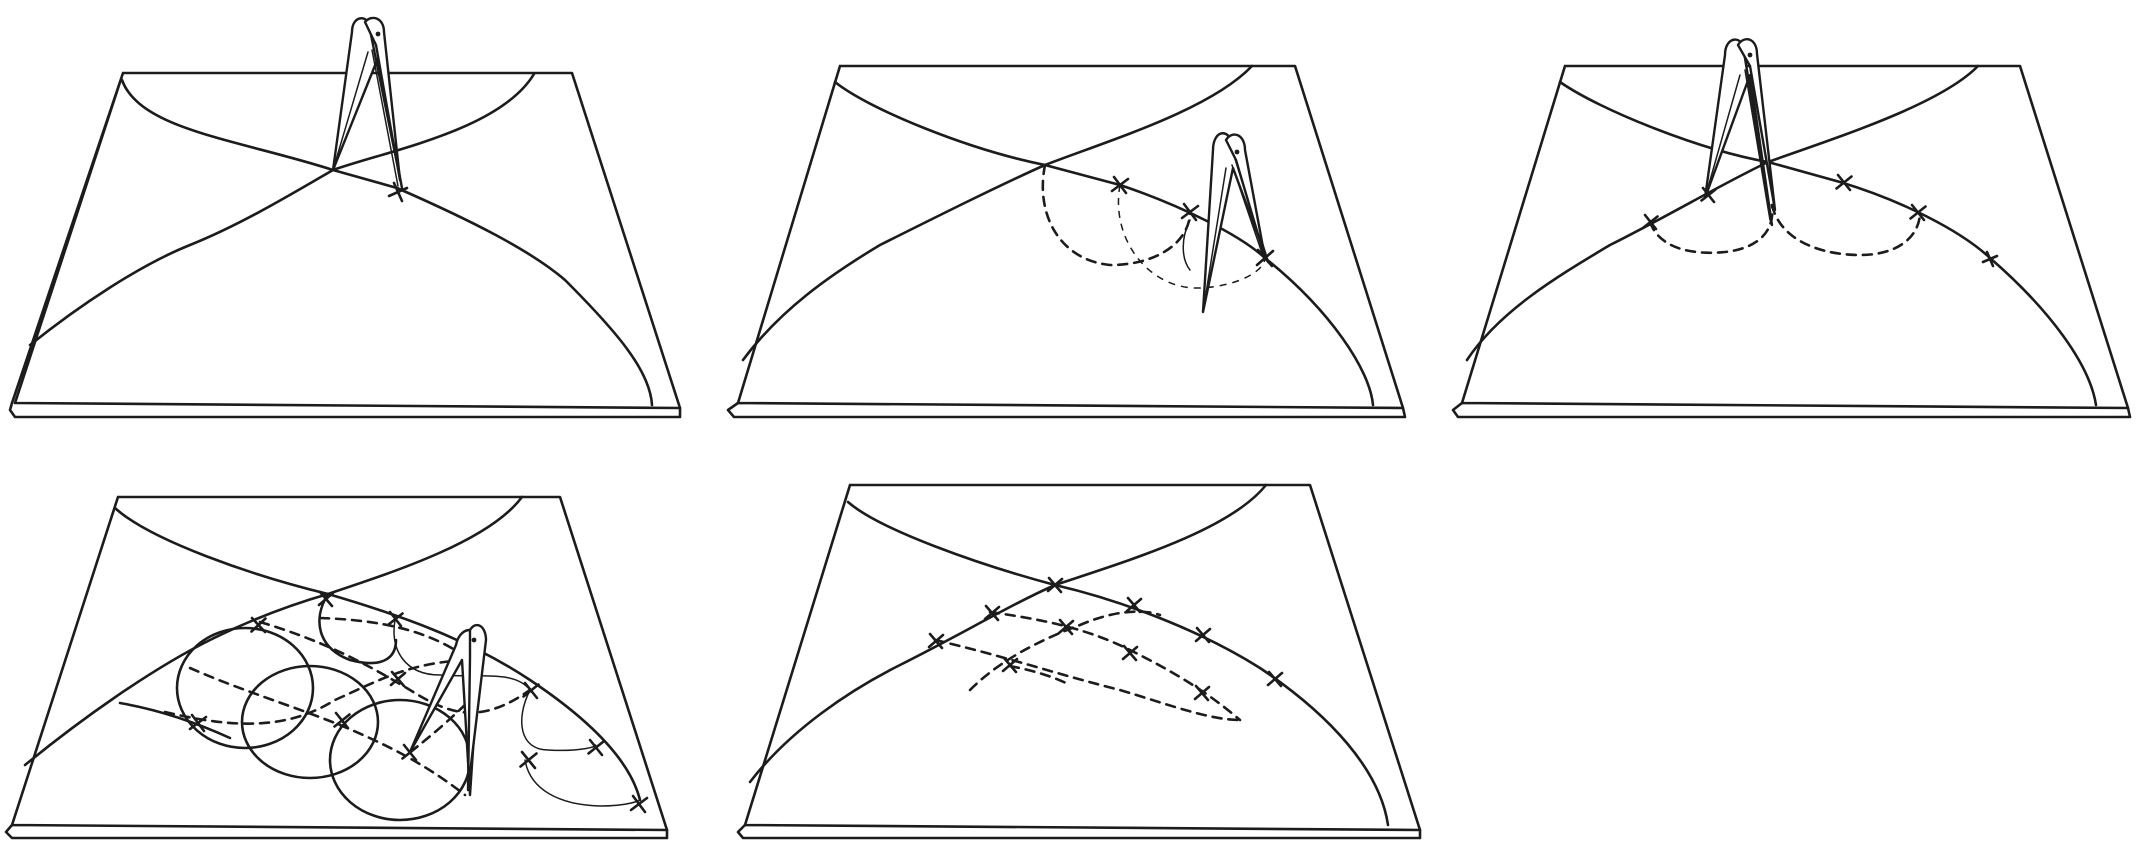 The image size is (2139, 852). I want to click on panel-4-curve-main, so click(484, 697).